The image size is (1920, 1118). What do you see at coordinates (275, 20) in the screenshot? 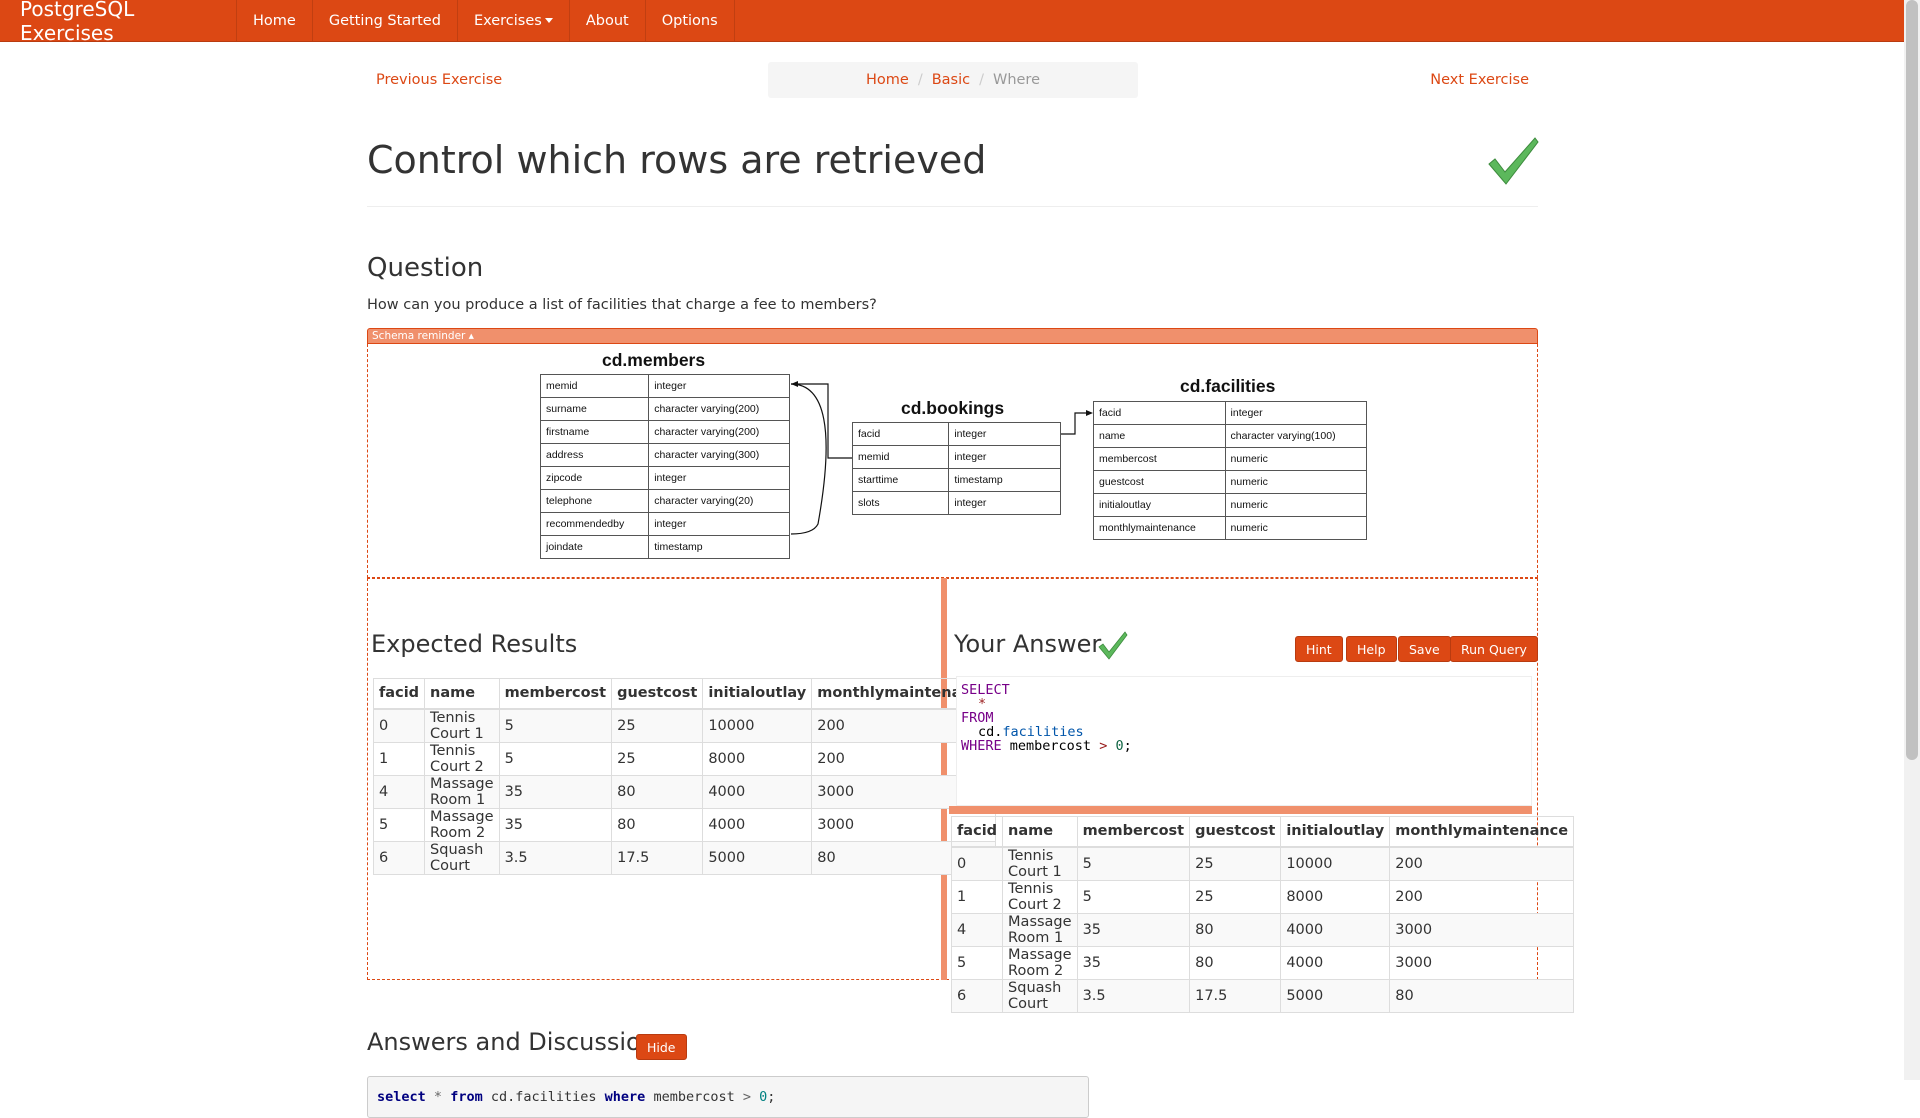
I see `nav-home: Home` at bounding box center [275, 20].